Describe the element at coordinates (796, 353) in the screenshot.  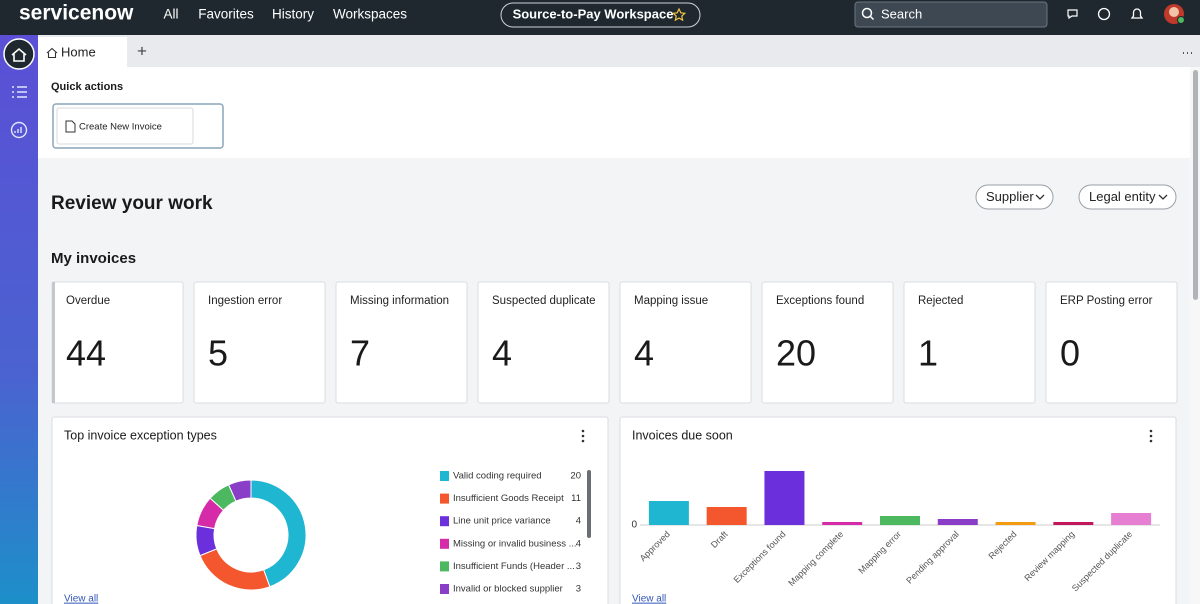
I see `card-value: 20` at that location.